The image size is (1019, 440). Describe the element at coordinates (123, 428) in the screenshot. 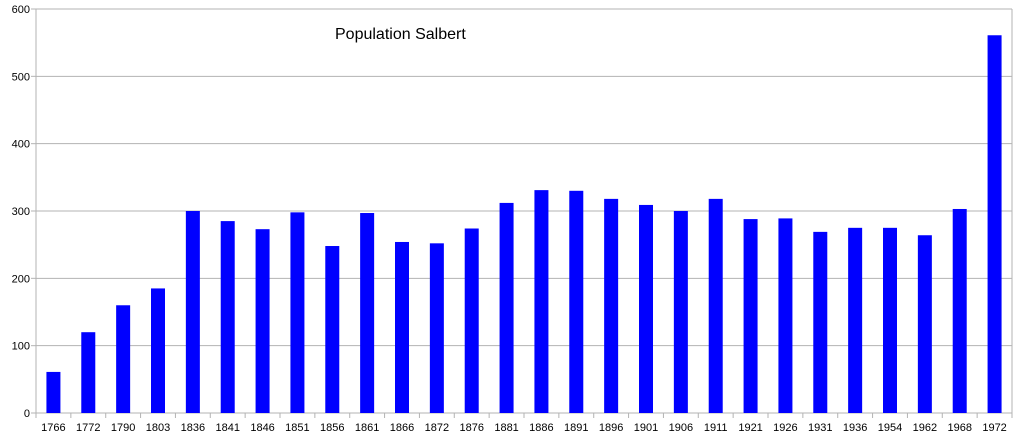

I see `x-tick-label: 1790` at that location.